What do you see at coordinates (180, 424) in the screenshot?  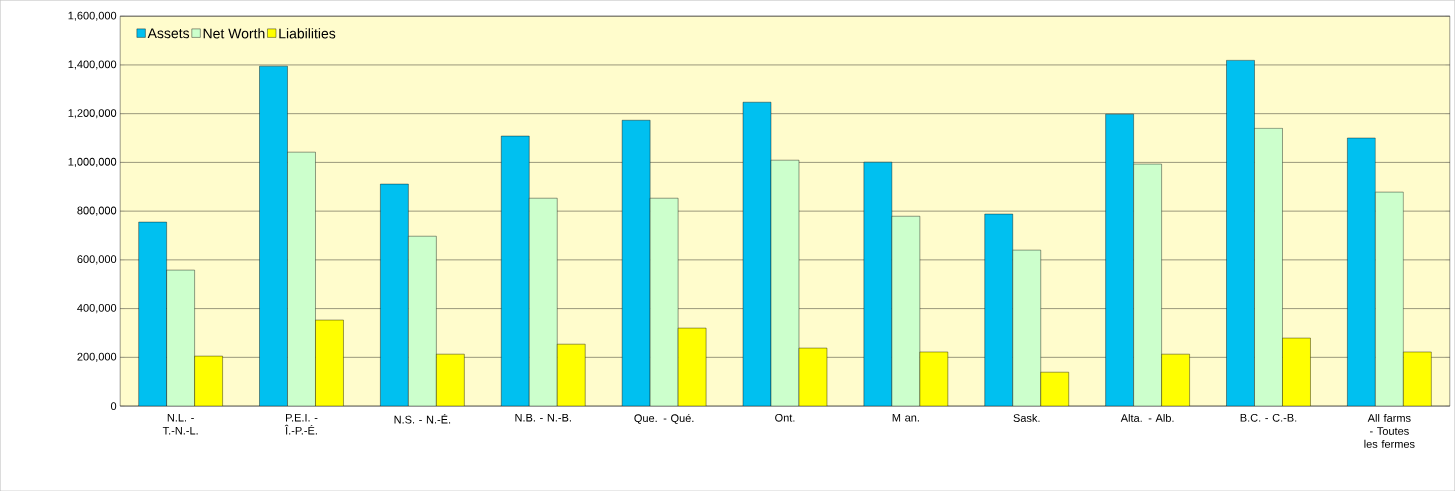 I see `x-tick-label: N.L. - T.-N.-L.` at bounding box center [180, 424].